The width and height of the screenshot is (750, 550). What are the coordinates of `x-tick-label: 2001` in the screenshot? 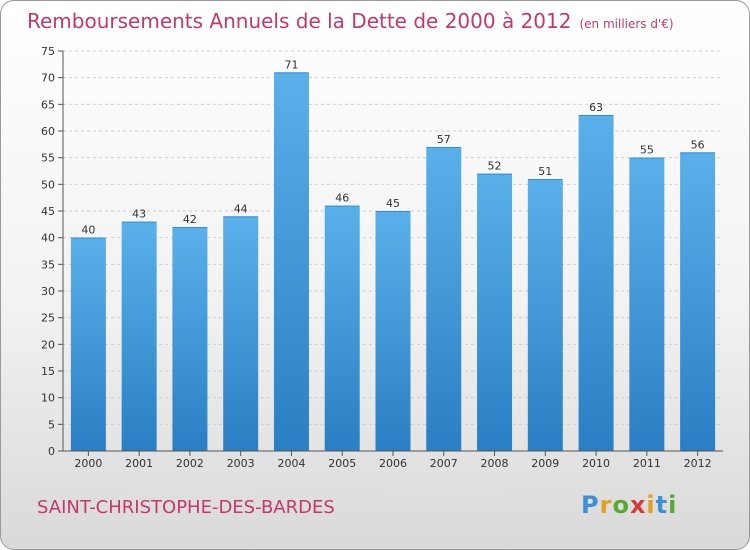 It's located at (139, 463).